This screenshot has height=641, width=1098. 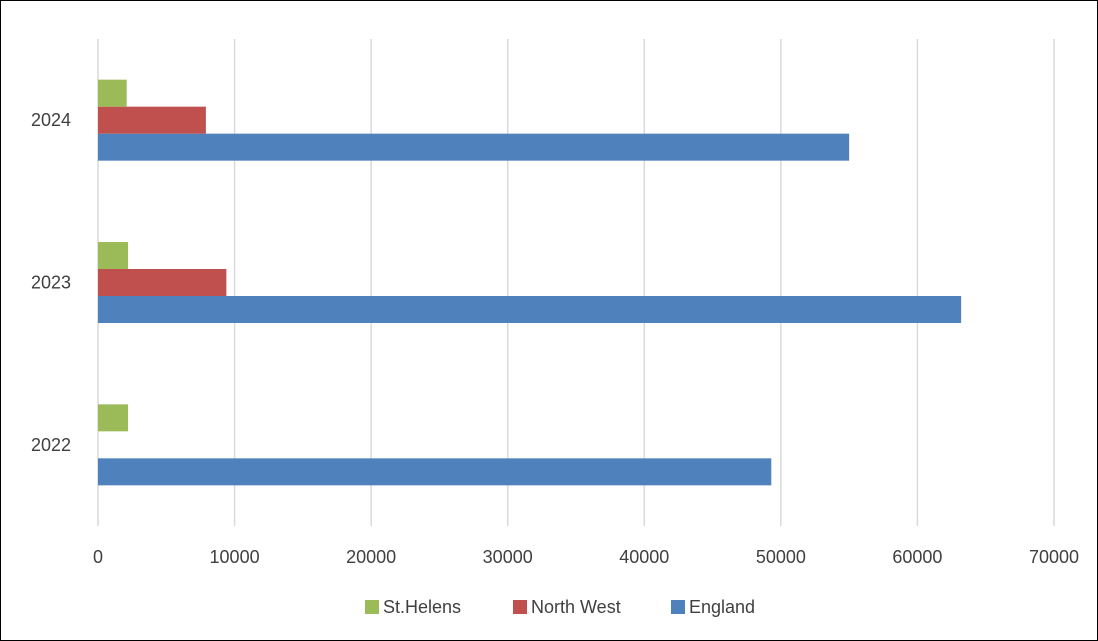 What do you see at coordinates (435, 472) in the screenshot?
I see `bar-england-2022` at bounding box center [435, 472].